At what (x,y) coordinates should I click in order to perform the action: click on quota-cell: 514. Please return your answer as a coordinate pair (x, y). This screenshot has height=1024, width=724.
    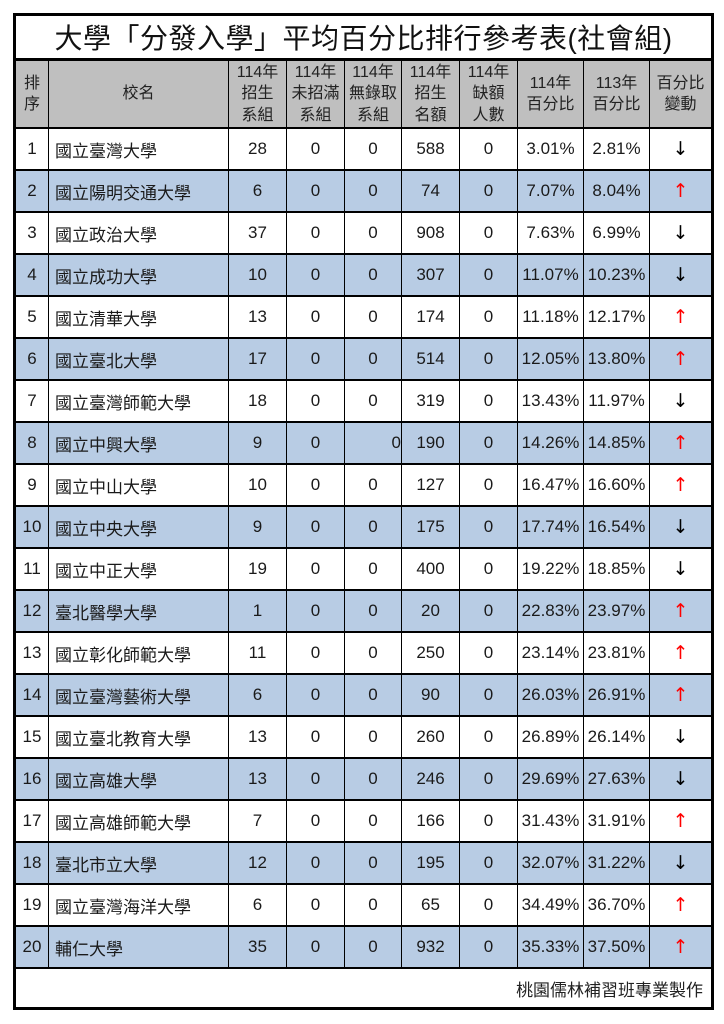
    Looking at the image, I should click on (430, 359).